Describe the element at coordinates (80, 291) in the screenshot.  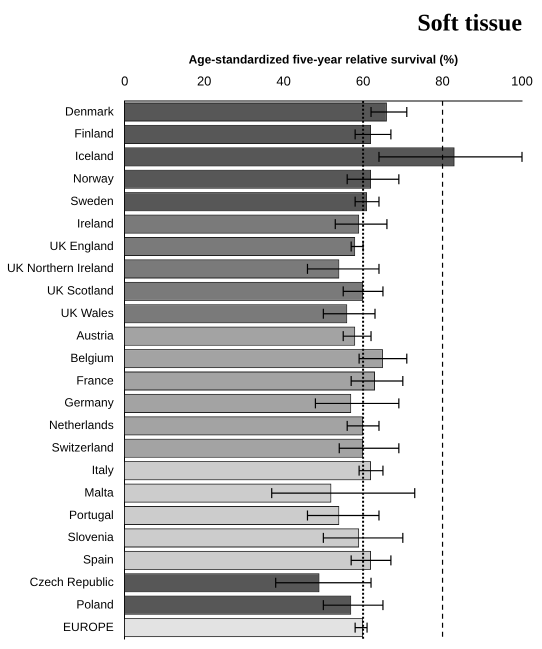
I see `y-tick-label: UK Scotland` at that location.